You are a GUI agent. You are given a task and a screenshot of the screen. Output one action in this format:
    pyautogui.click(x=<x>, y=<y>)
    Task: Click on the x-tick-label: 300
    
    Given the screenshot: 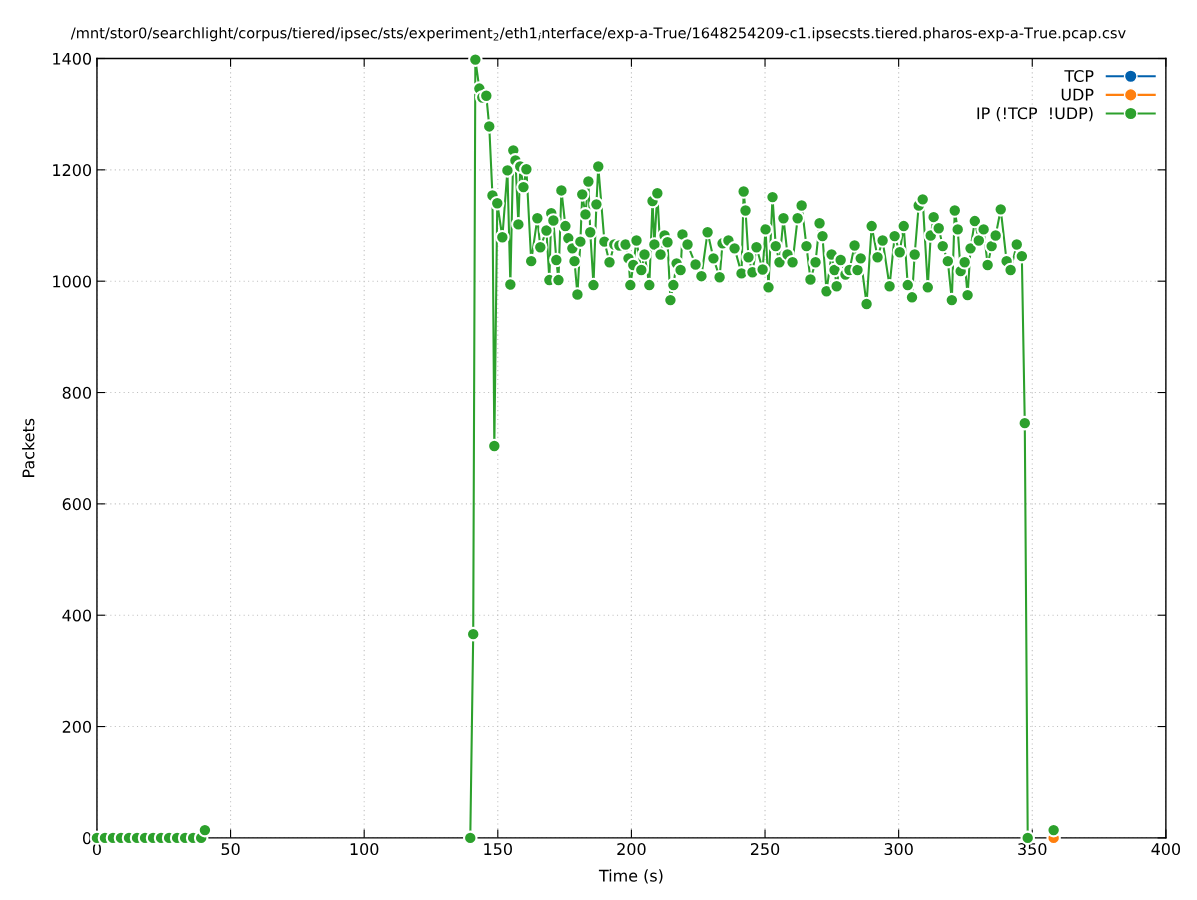 What is the action you would take?
    pyautogui.click(x=898, y=849)
    